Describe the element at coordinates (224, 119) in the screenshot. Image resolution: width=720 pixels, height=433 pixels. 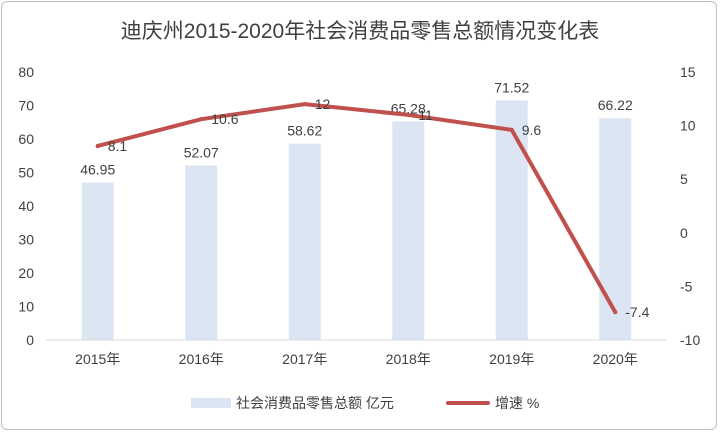
I see `line-data-label: 10.6` at that location.